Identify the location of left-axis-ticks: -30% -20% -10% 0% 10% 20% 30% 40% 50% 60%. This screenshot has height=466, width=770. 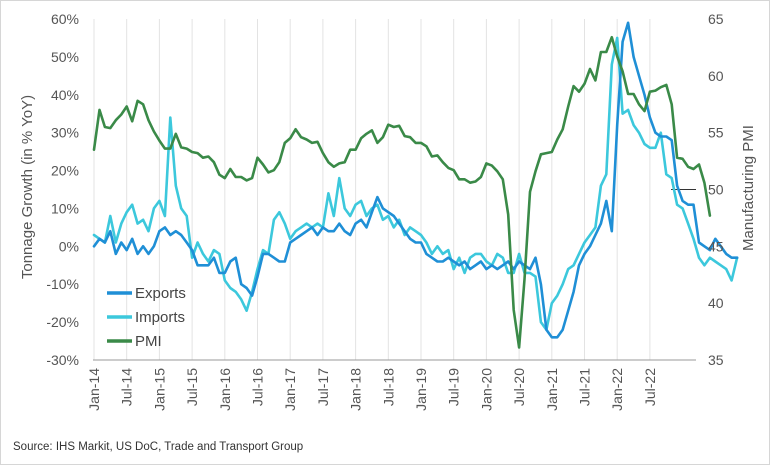
(62, 189).